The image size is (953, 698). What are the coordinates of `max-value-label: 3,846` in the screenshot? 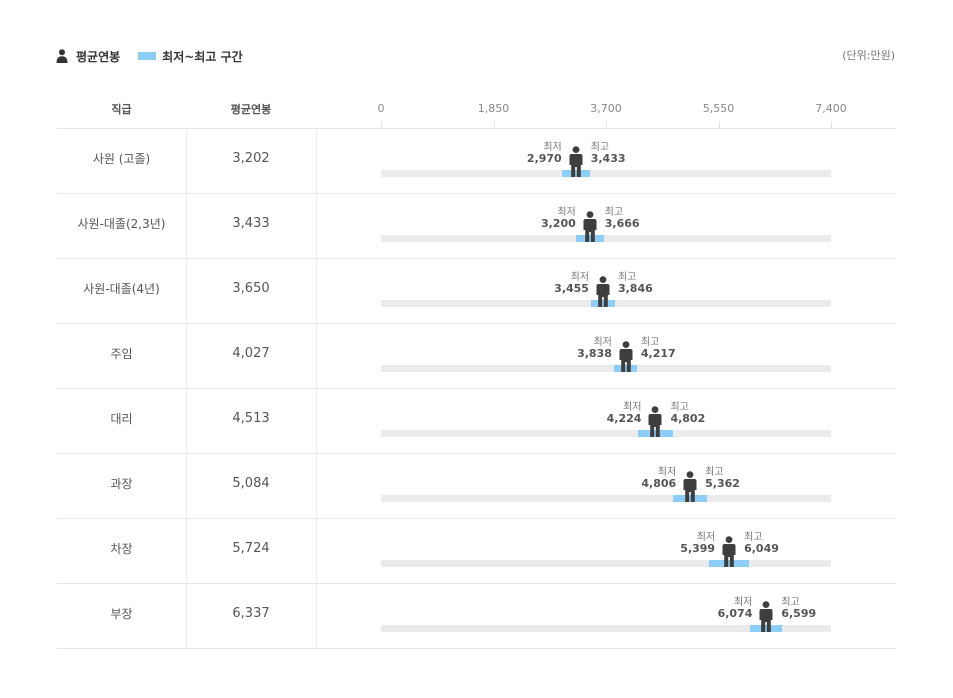 It's located at (635, 288).